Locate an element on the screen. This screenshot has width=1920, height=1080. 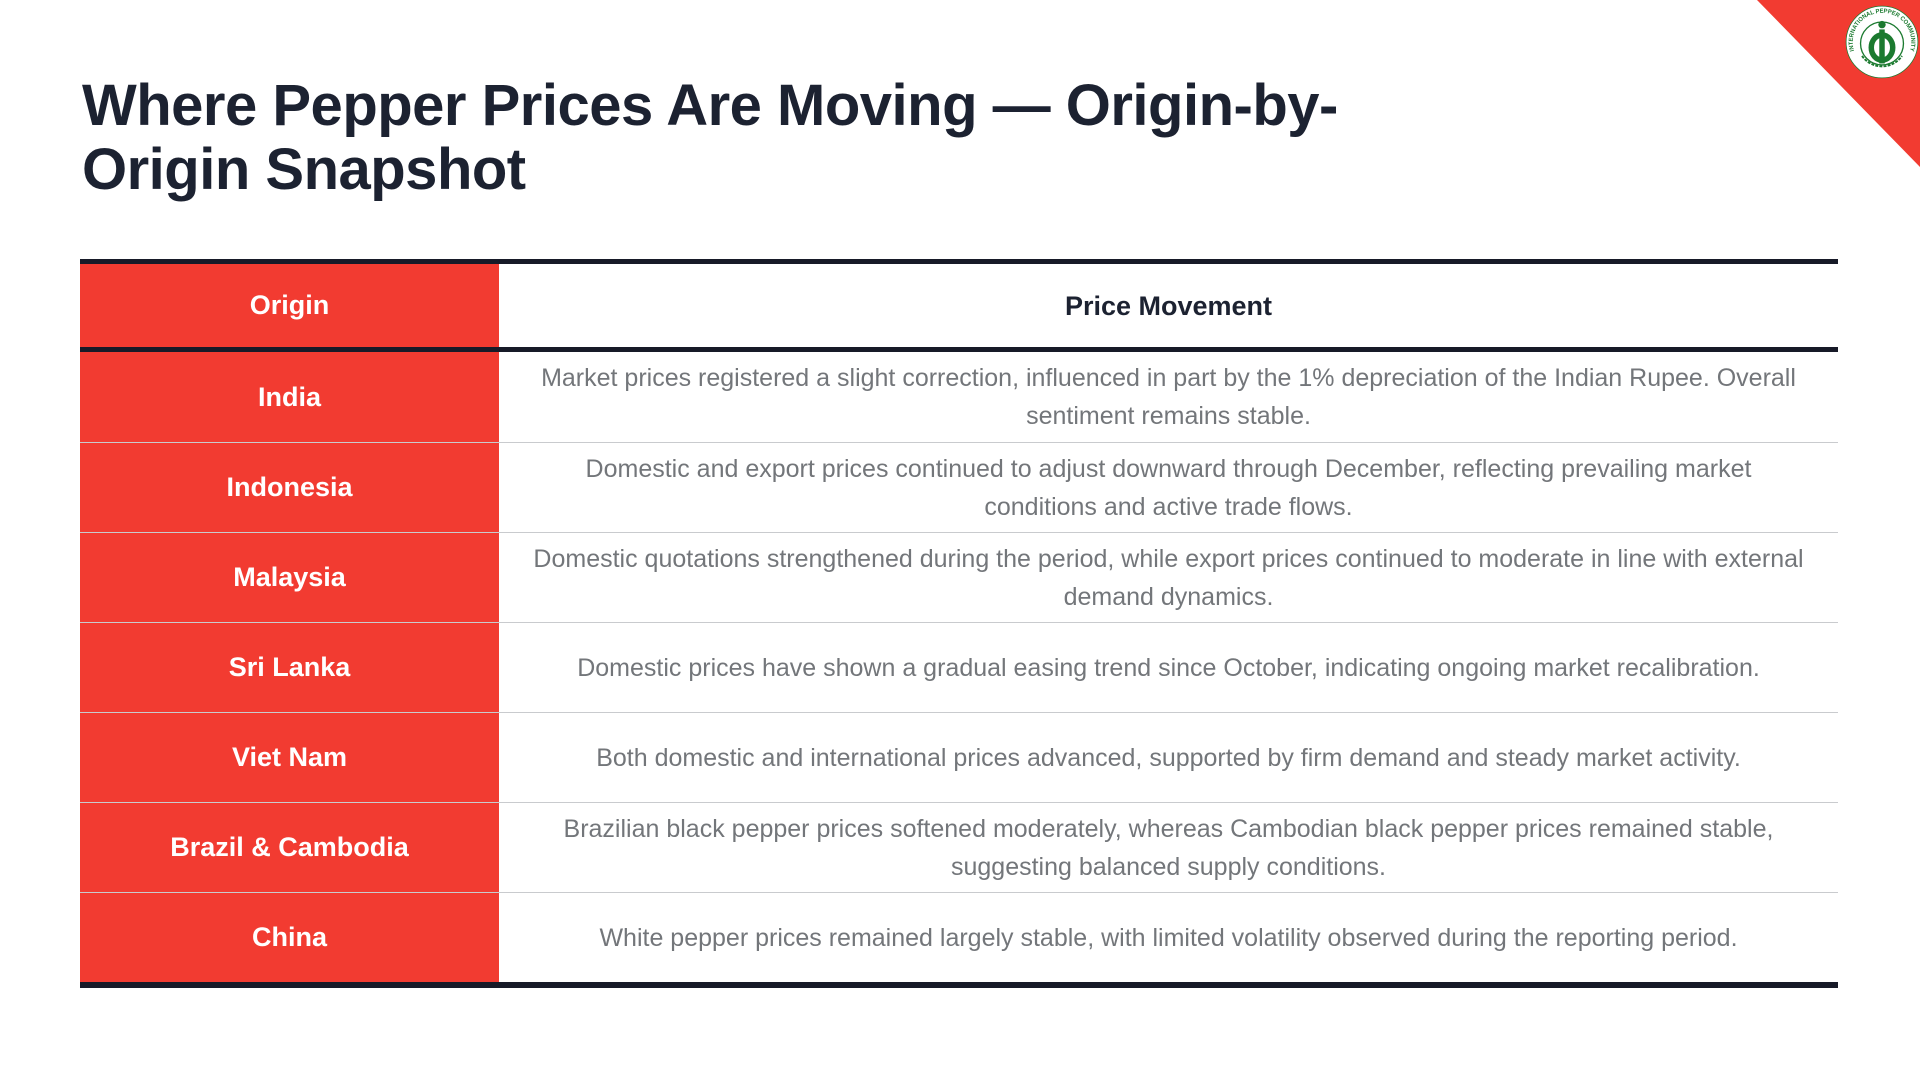
origin-cell: Indonesia is located at coordinates (289, 487).